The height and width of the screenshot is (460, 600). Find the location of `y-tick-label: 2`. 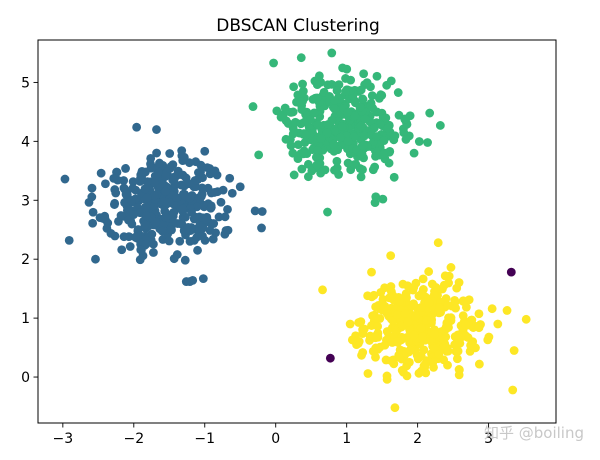

y-tick-label: 2 is located at coordinates (25, 260).